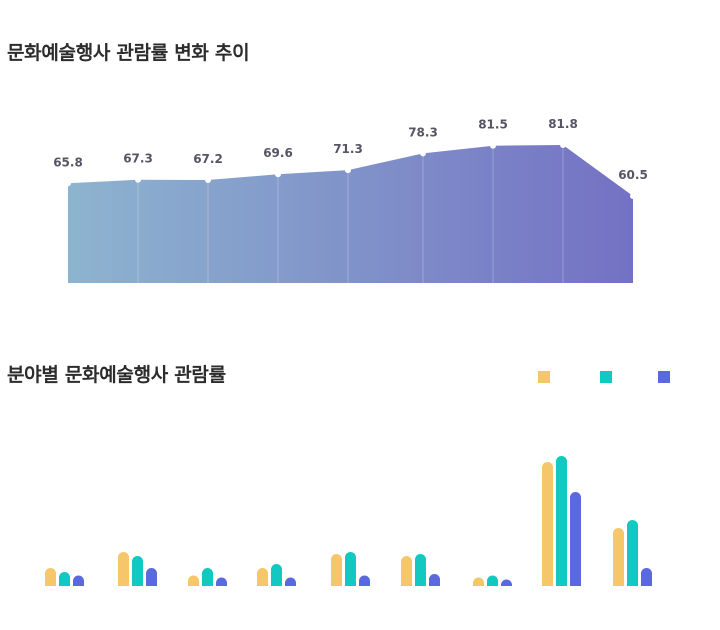 This screenshot has width=720, height=630. What do you see at coordinates (493, 125) in the screenshot?
I see `area-data-label: 81.5` at bounding box center [493, 125].